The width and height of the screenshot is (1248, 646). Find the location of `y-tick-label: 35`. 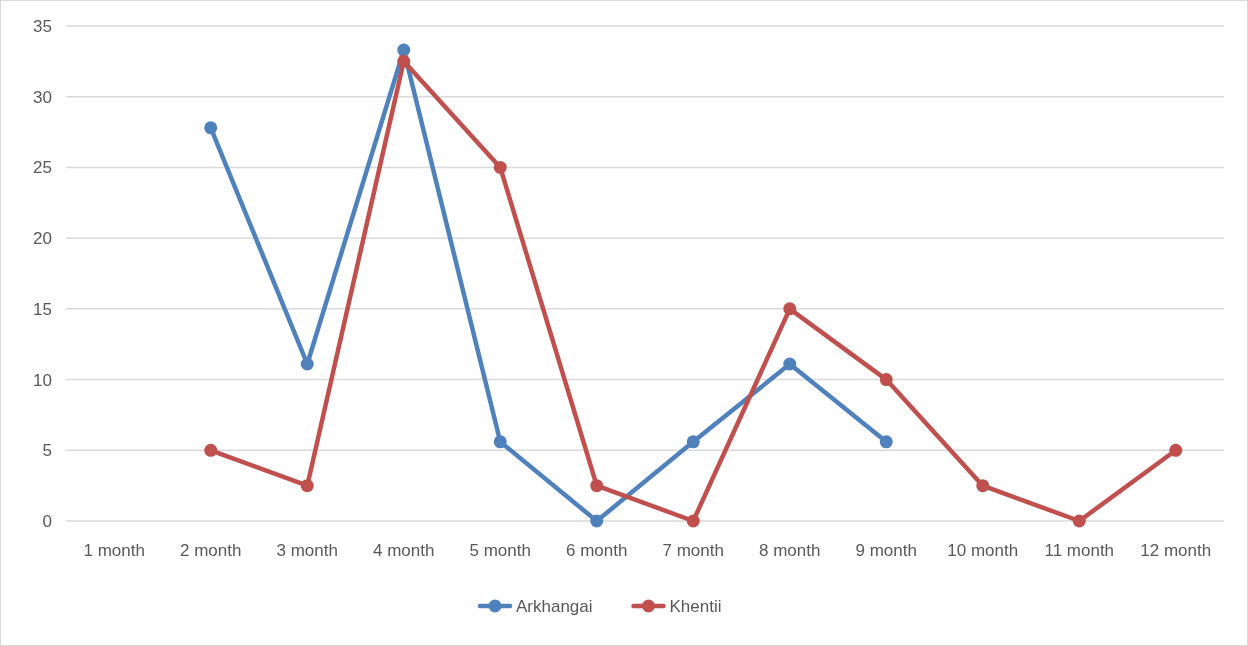

y-tick-label: 35 is located at coordinates (42, 26).